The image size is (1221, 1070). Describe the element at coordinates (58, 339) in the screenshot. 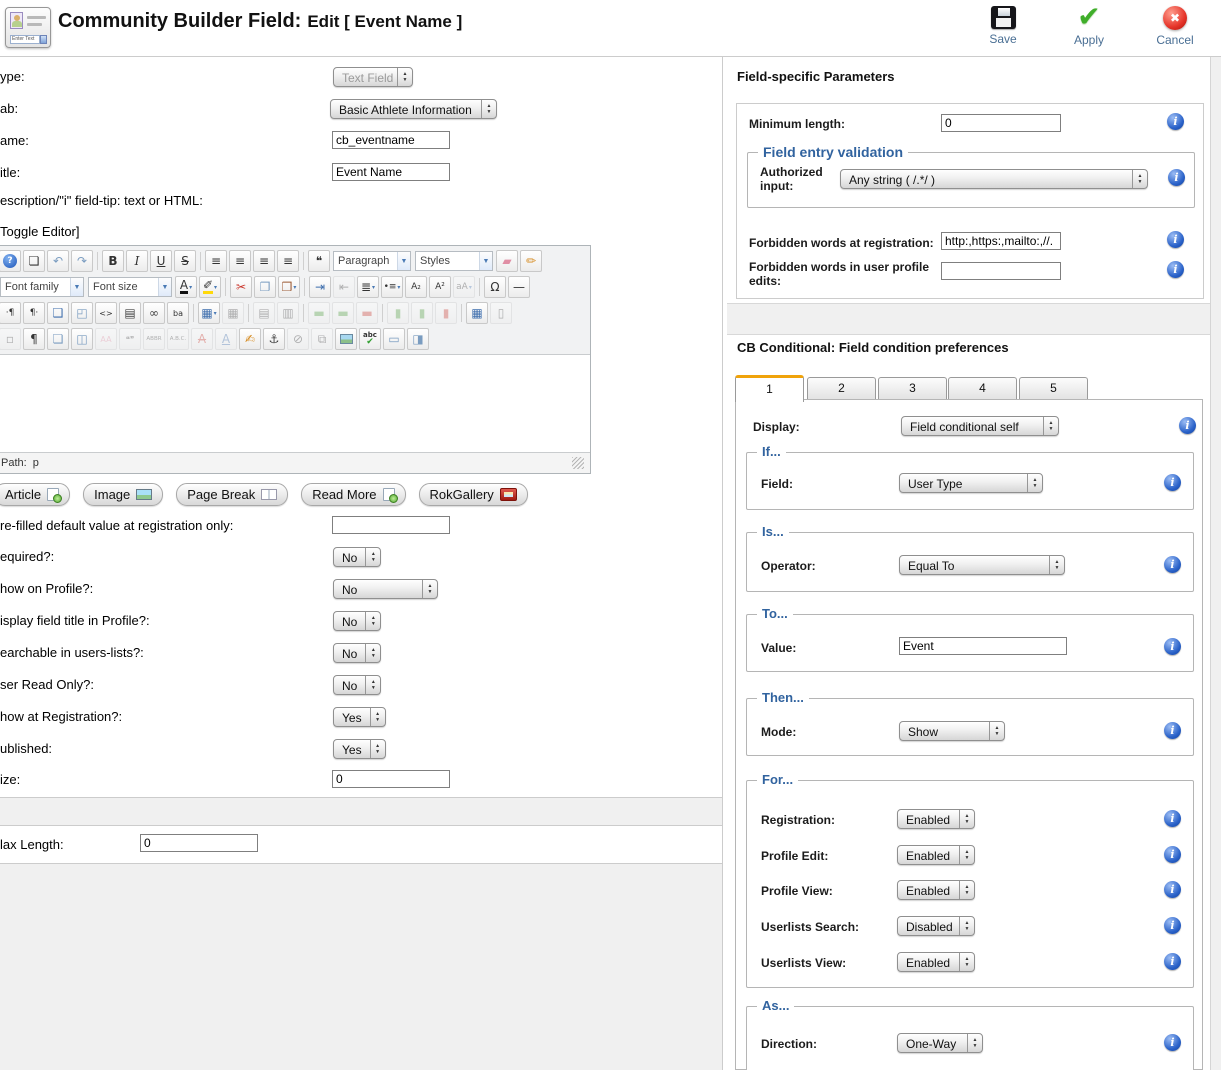

I see `page-properties-icon: ❏` at that location.